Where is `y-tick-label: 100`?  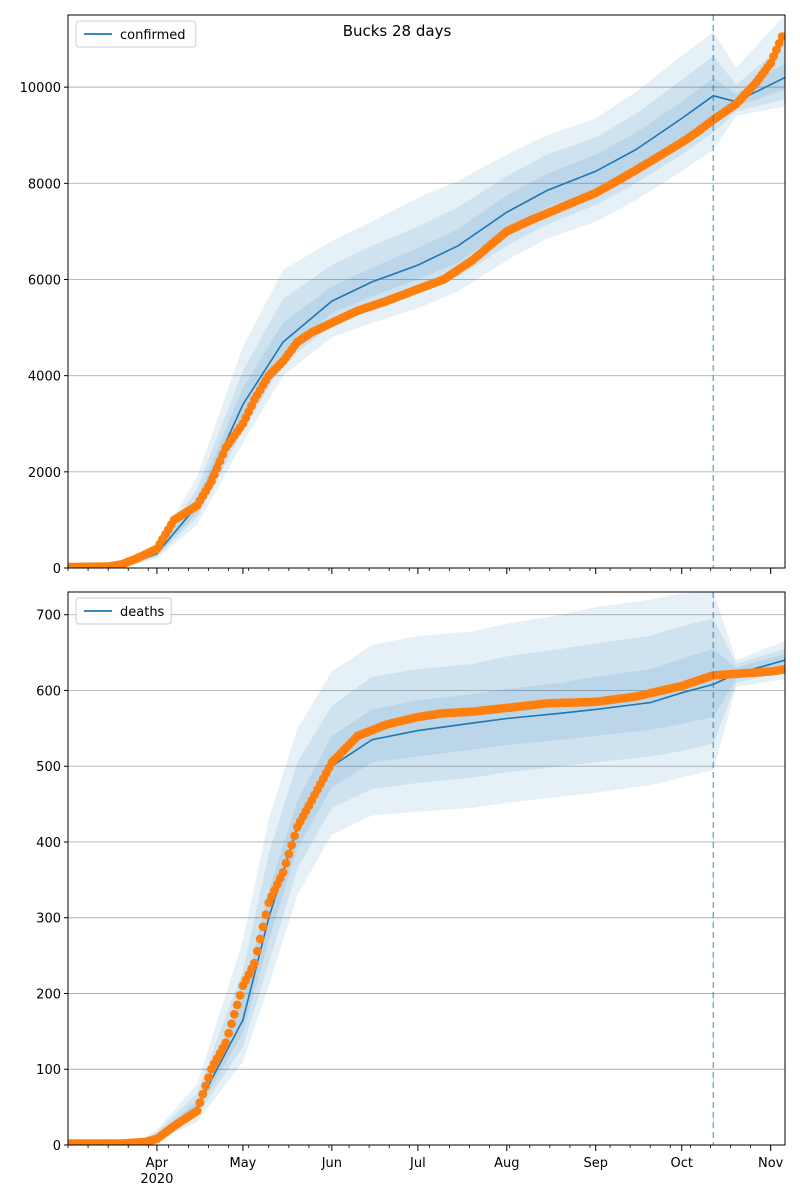
y-tick-label: 100 is located at coordinates (48, 1070).